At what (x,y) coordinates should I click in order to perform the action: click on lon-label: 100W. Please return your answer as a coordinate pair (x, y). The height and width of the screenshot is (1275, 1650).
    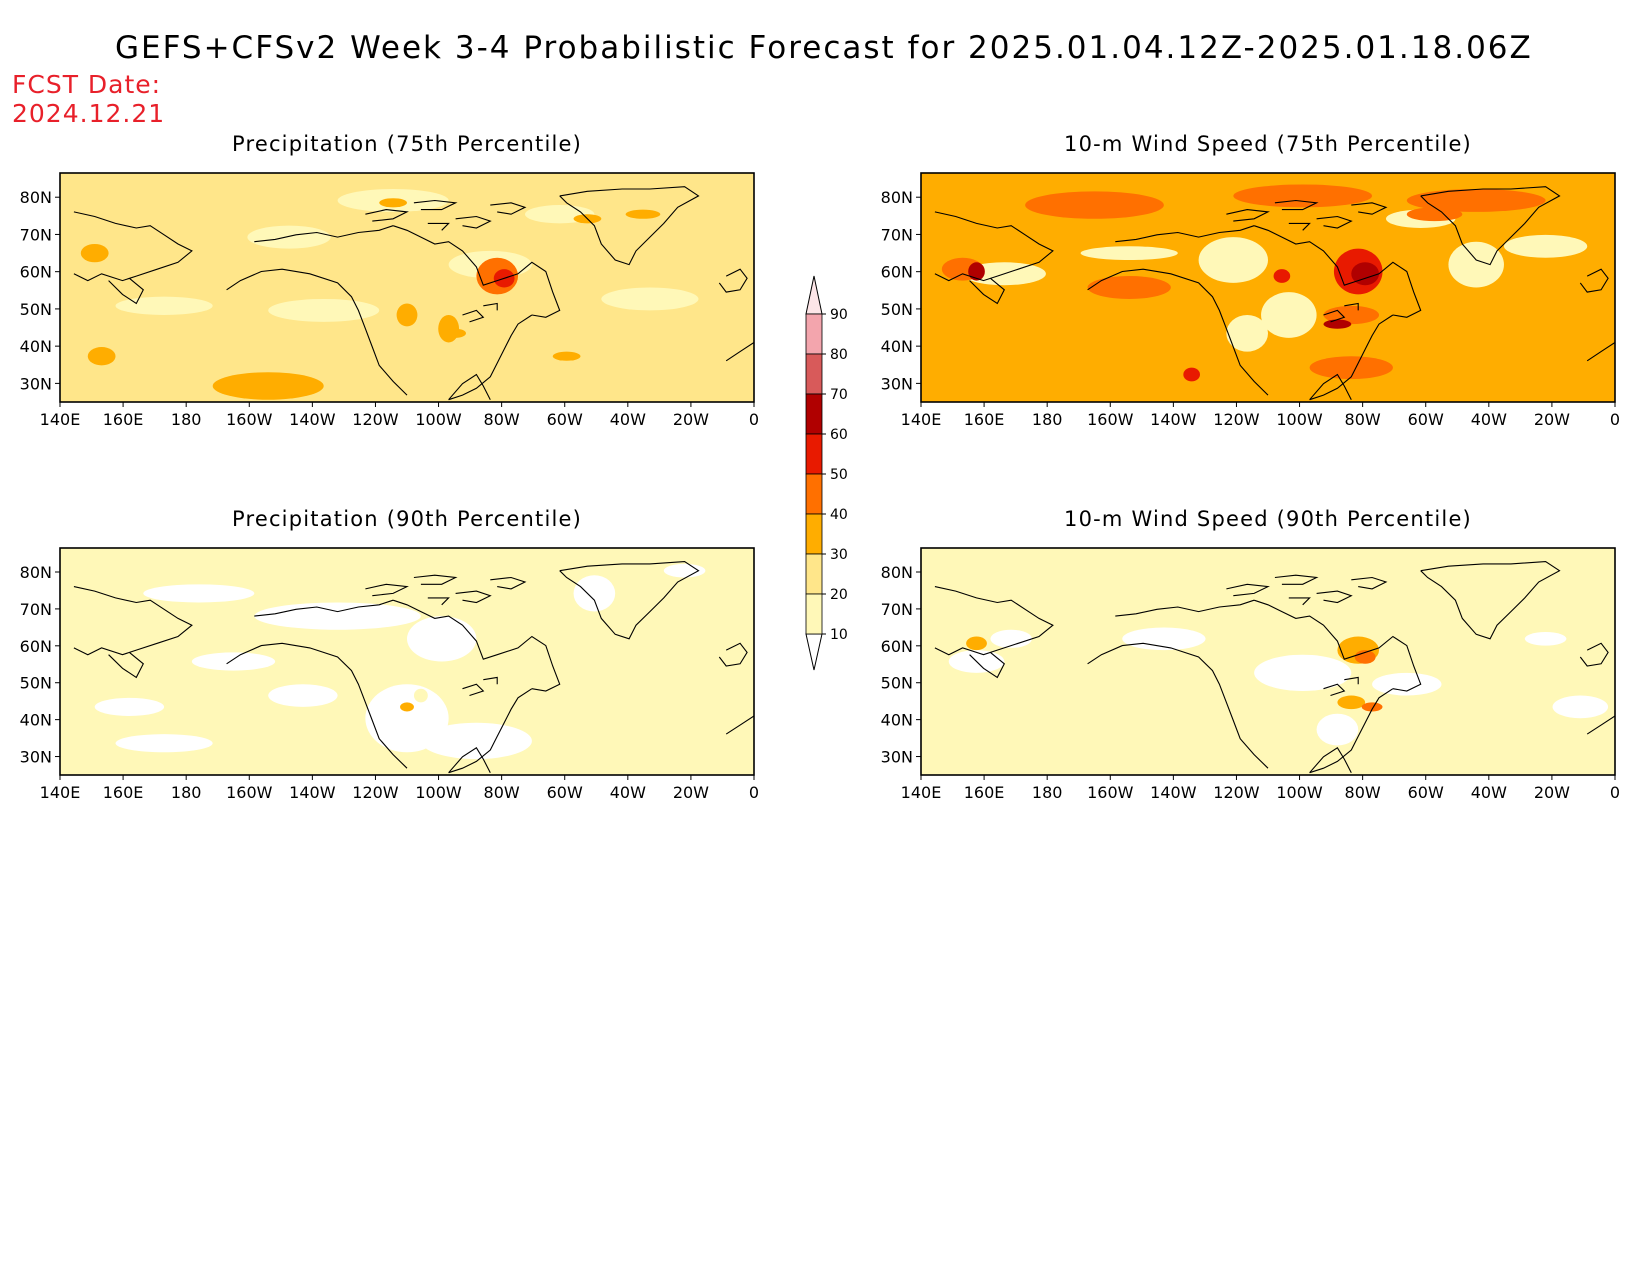
    Looking at the image, I should click on (1299, 419).